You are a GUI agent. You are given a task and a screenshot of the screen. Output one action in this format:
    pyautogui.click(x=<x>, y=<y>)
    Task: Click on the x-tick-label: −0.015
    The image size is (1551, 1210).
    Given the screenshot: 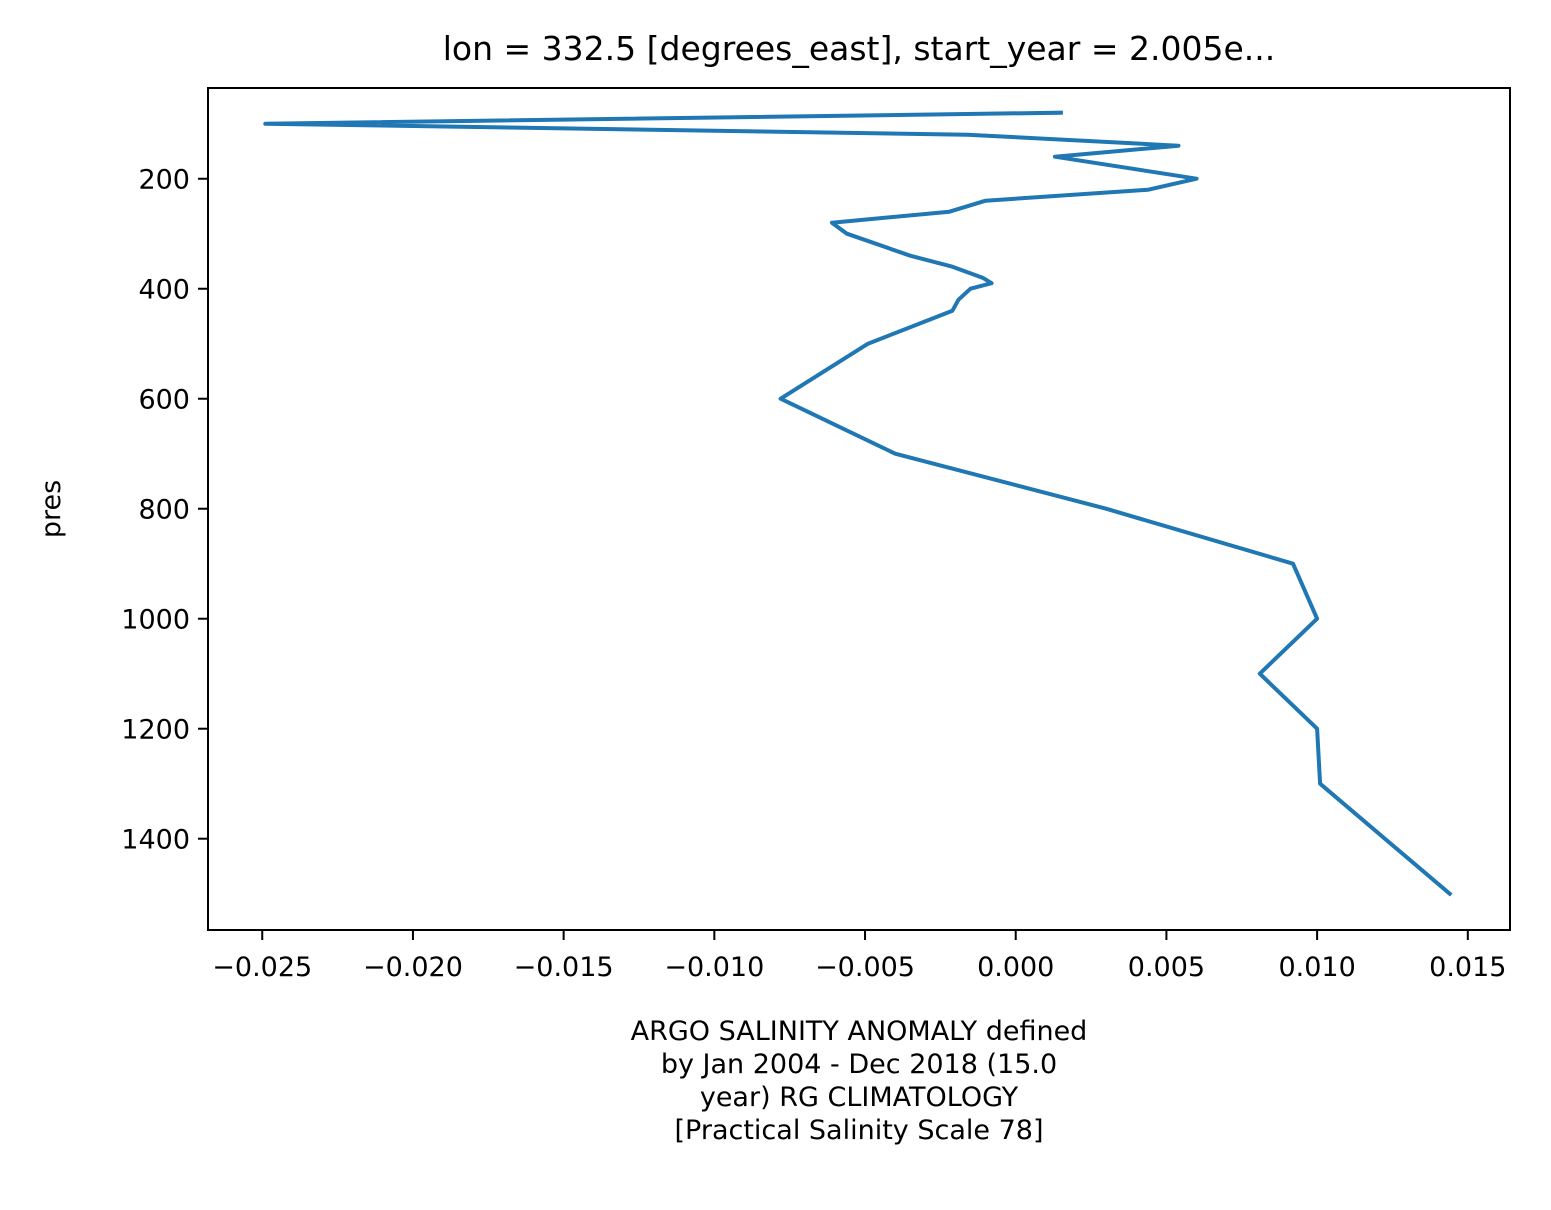 What is the action you would take?
    pyautogui.click(x=564, y=967)
    